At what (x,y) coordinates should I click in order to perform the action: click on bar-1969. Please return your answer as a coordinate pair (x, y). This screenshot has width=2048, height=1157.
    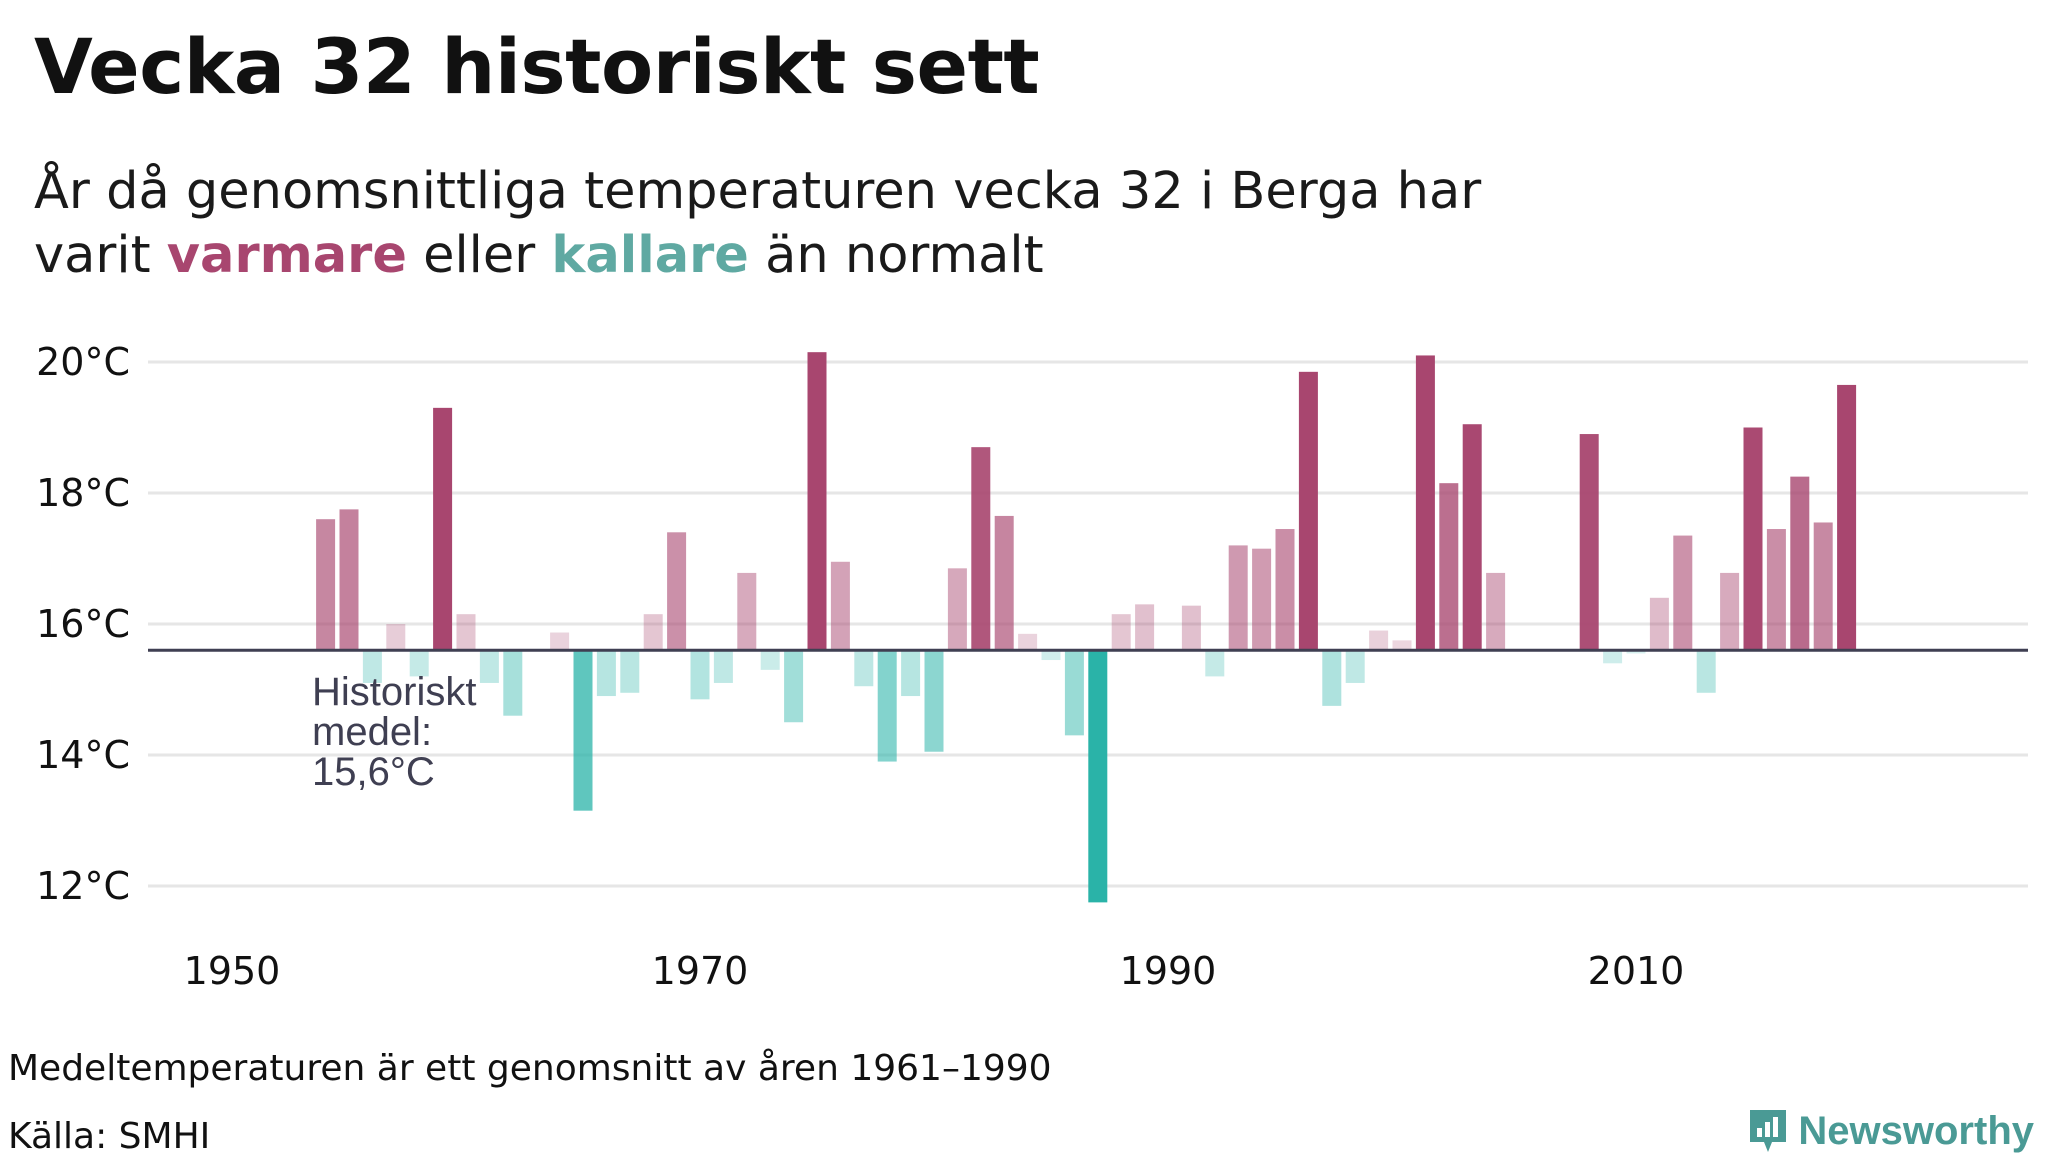
    Looking at the image, I should click on (677, 591).